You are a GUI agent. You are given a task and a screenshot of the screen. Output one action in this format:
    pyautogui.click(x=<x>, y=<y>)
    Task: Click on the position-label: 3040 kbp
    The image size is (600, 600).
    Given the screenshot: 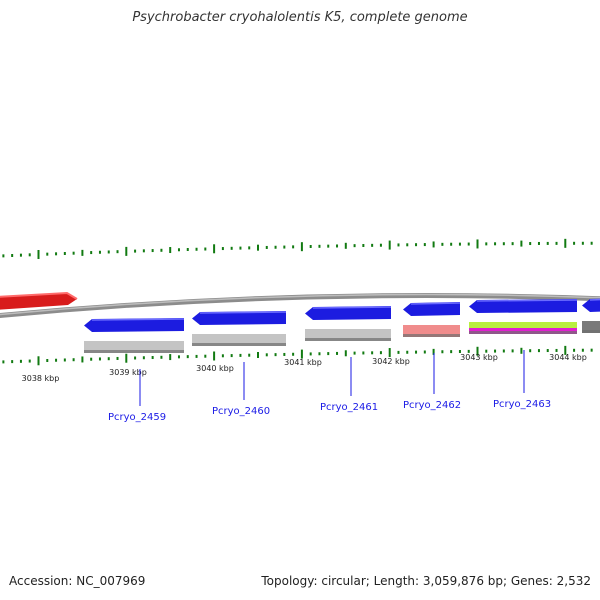 What is the action you would take?
    pyautogui.click(x=215, y=368)
    